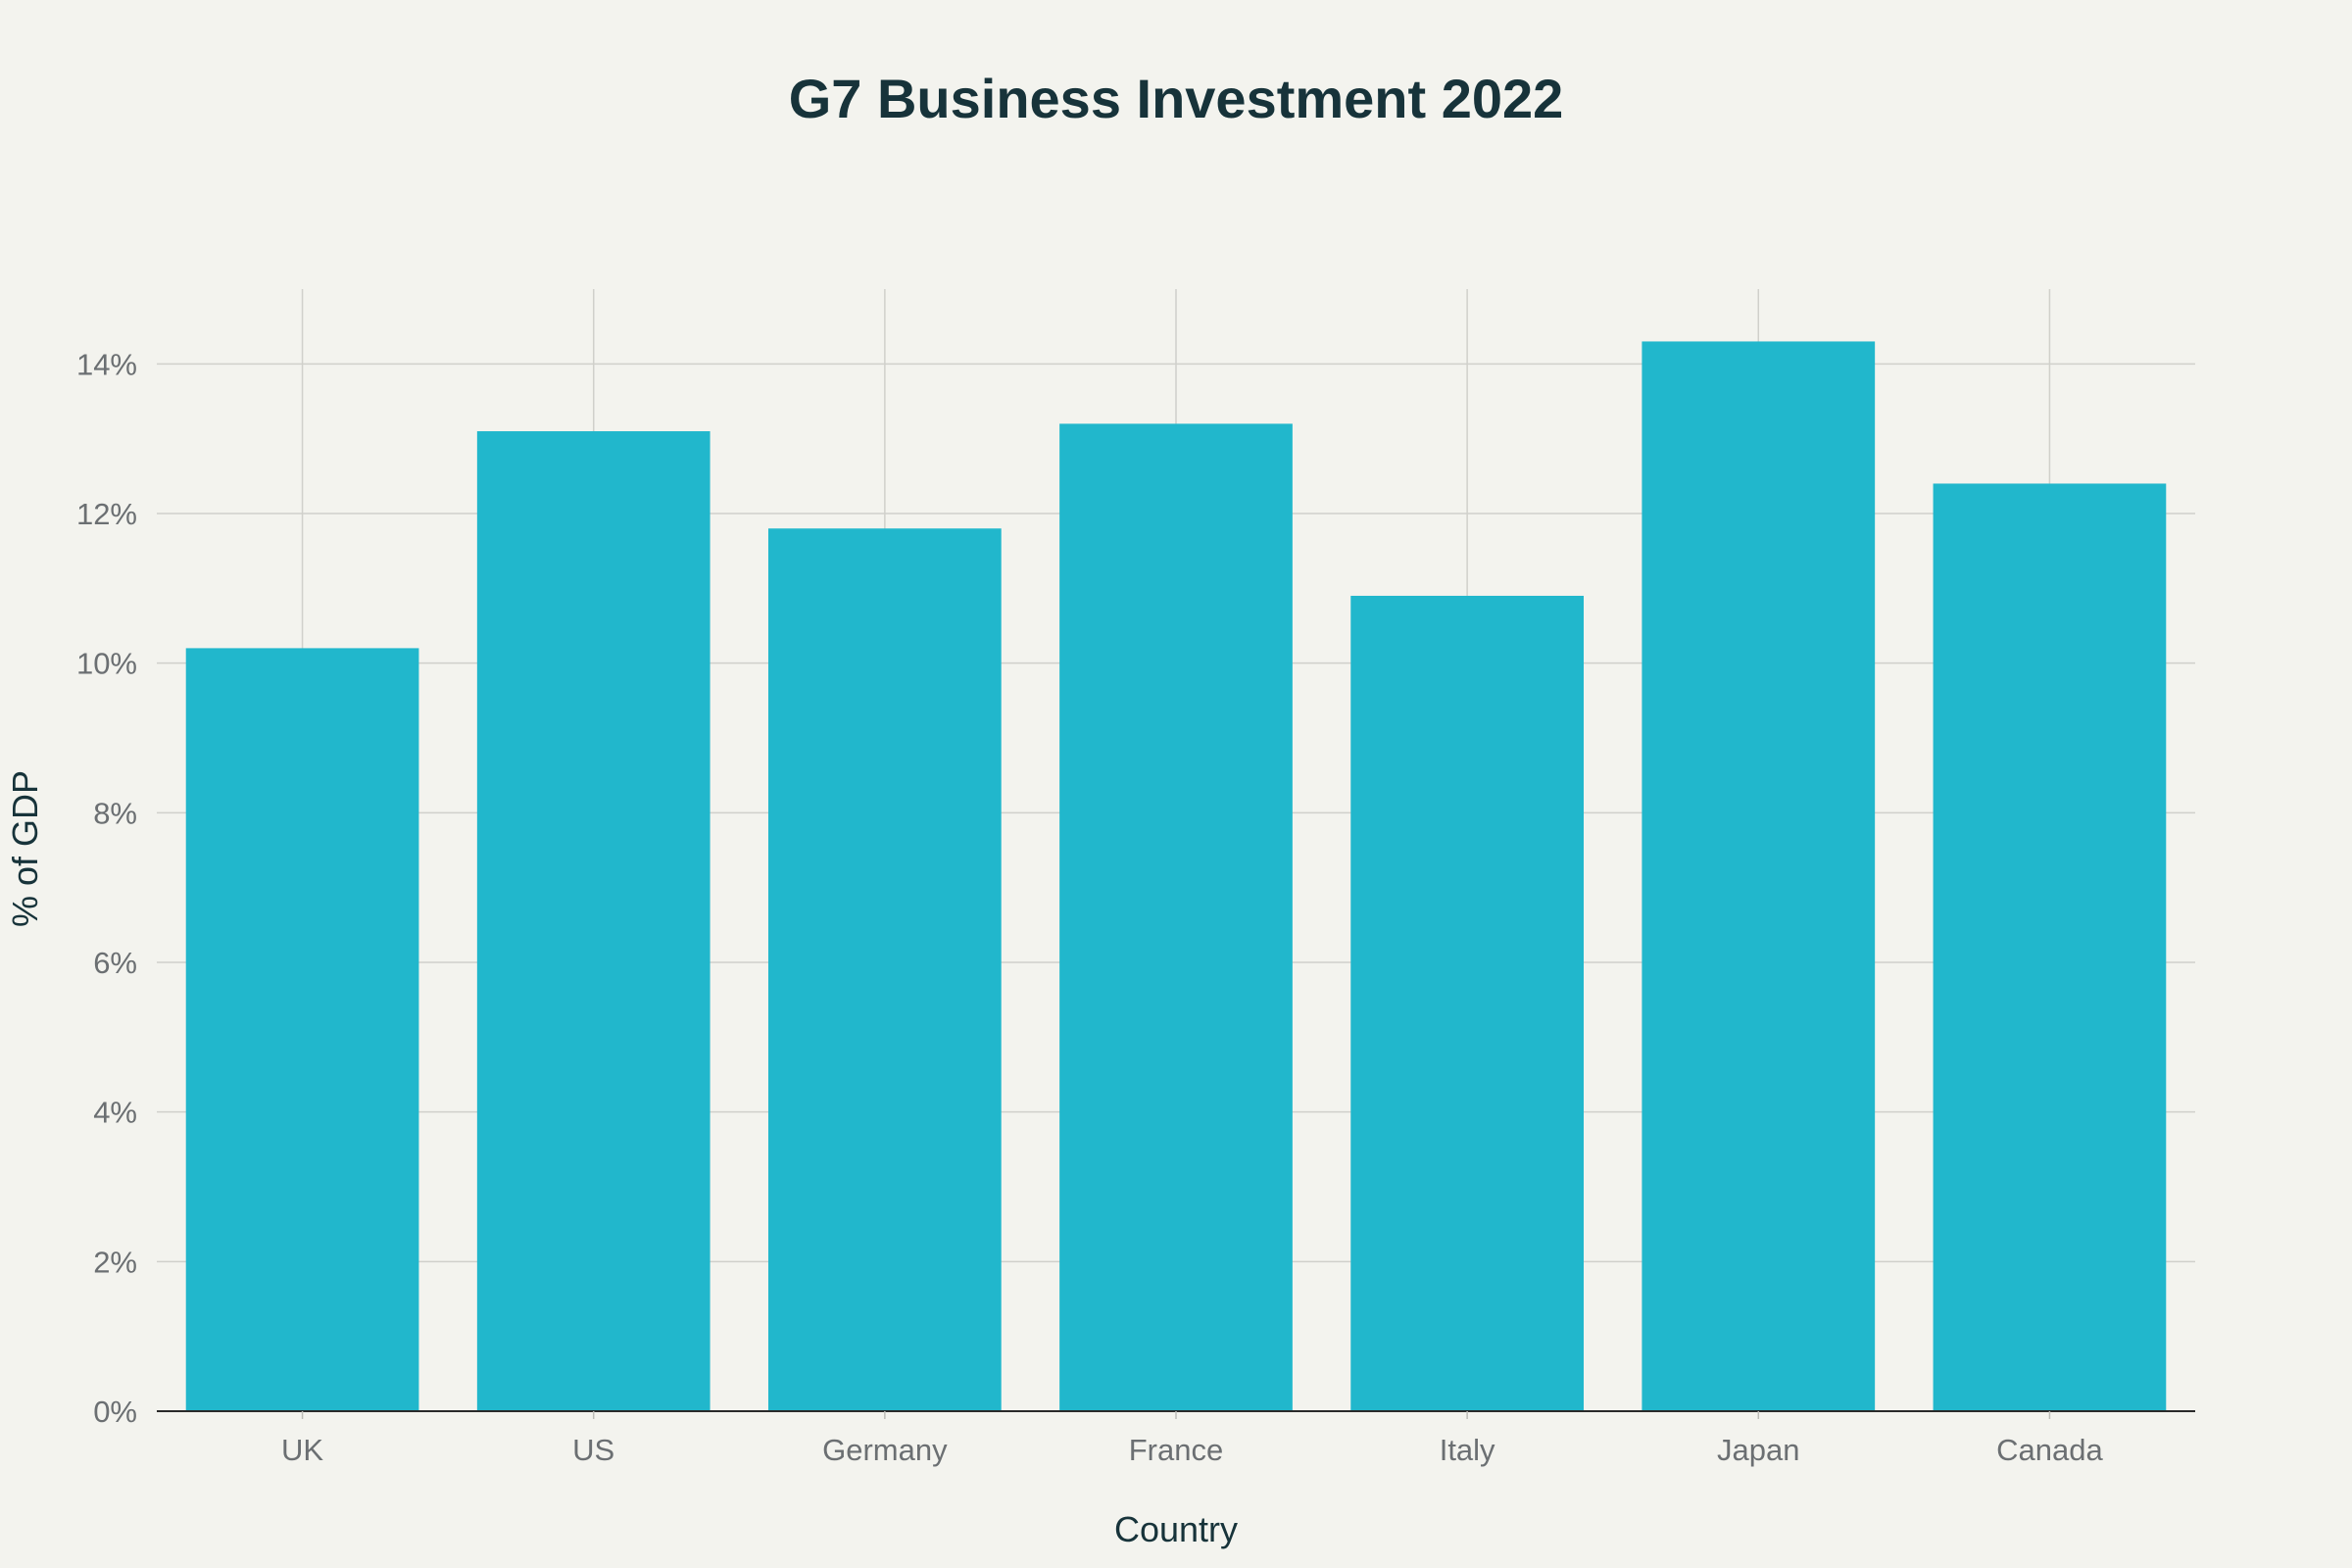  I want to click on y-tick-label: 10%, so click(106, 664).